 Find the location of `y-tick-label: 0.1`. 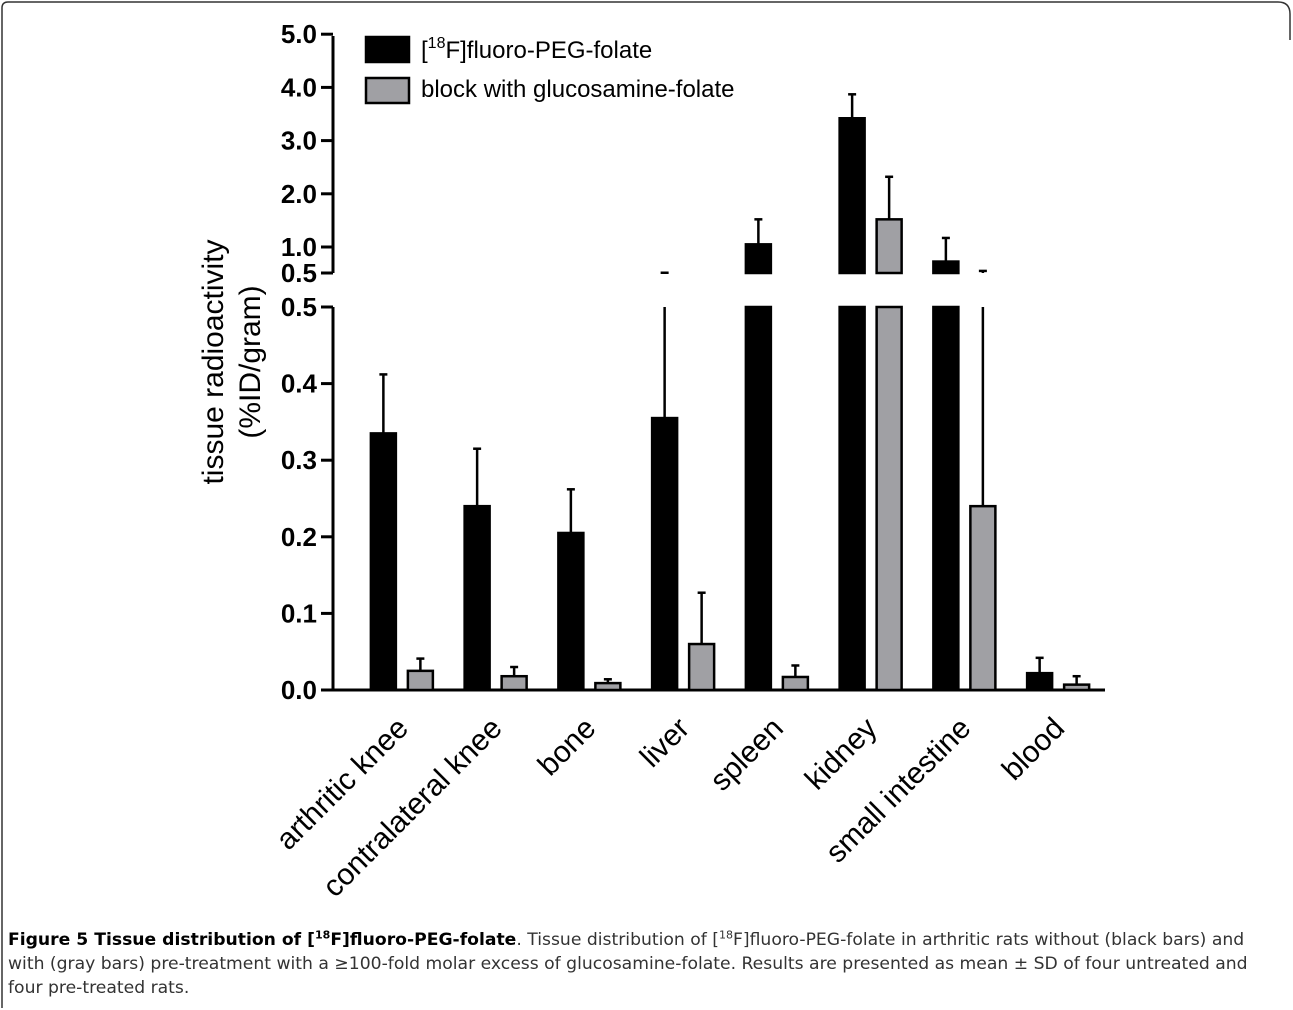

y-tick-label: 0.1 is located at coordinates (299, 613).